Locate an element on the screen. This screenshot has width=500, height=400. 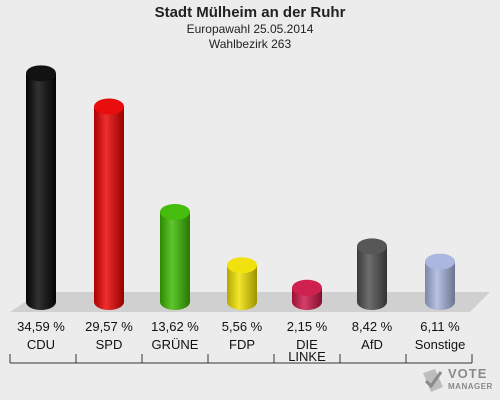
votemanager-logo: VOTE MANAGER is located at coordinates (456, 381).